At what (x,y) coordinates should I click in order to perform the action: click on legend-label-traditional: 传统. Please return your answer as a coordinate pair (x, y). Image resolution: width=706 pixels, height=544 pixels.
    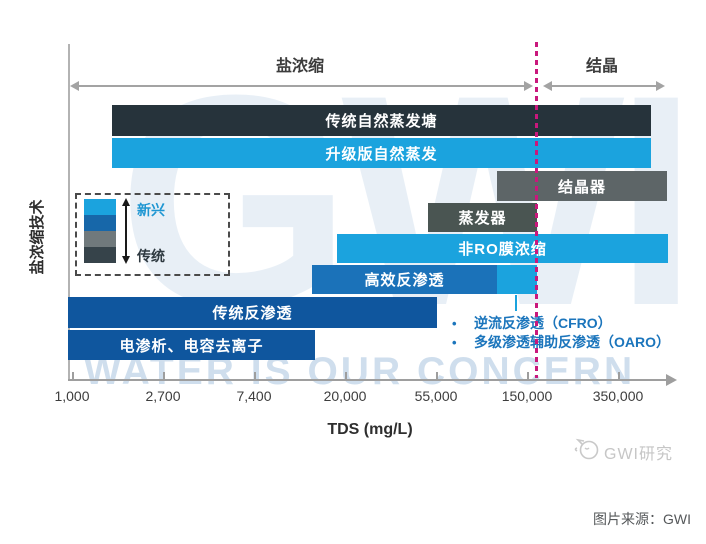
    Looking at the image, I should click on (151, 256).